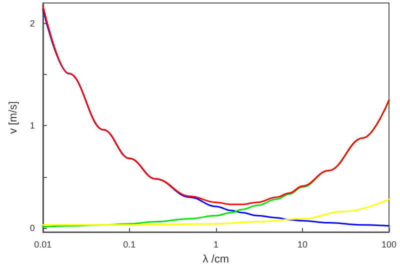 This screenshot has width=400, height=272. Describe the element at coordinates (389, 245) in the screenshot. I see `x-tick-label: 100` at that location.